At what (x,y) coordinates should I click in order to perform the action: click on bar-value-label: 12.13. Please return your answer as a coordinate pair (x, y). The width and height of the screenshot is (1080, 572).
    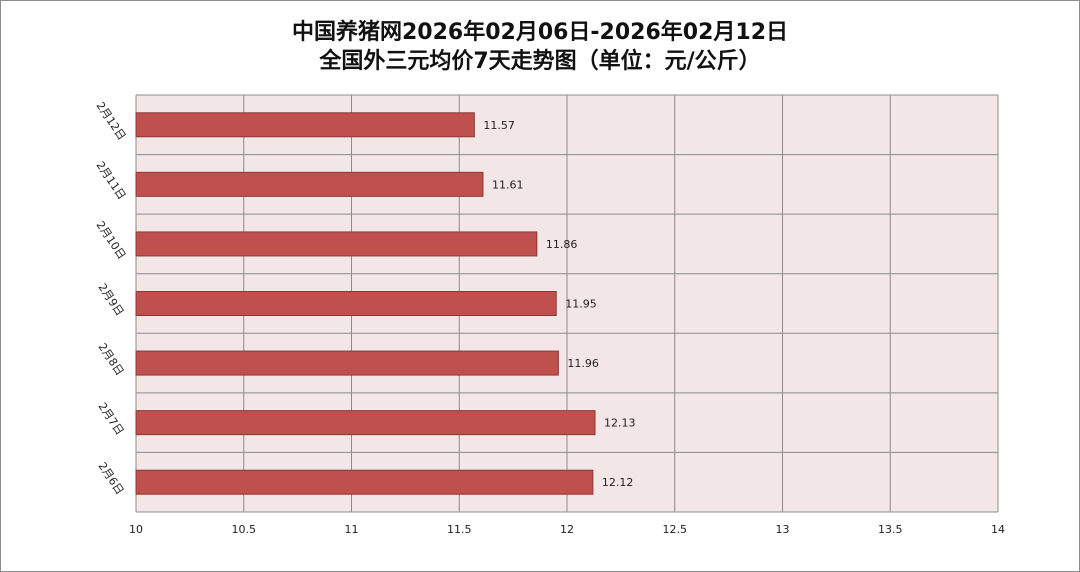
    Looking at the image, I should click on (620, 423).